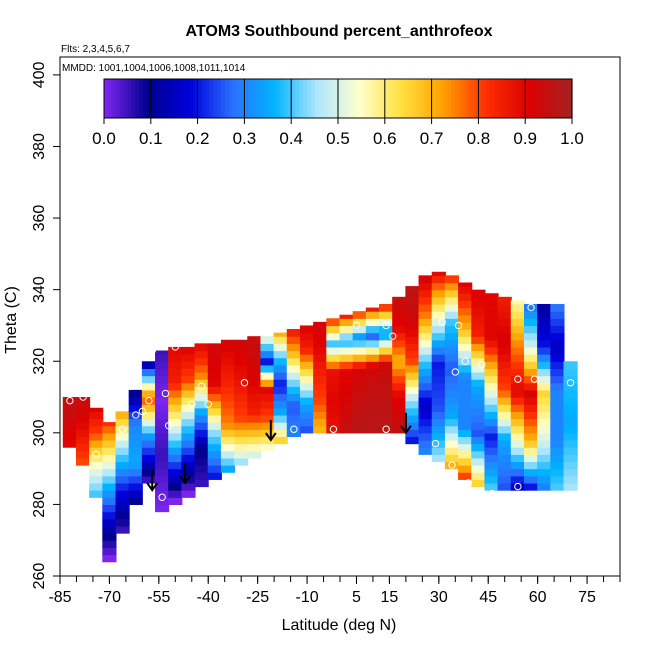  I want to click on x-tick-label: 30, so click(439, 597).